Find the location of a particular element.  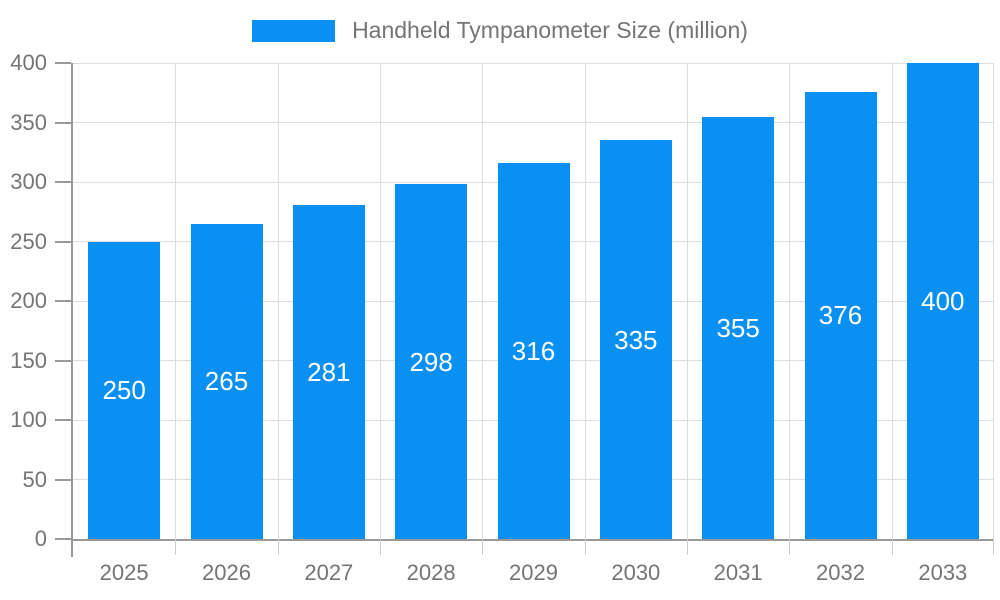

bar-value-label: 298 is located at coordinates (431, 361).